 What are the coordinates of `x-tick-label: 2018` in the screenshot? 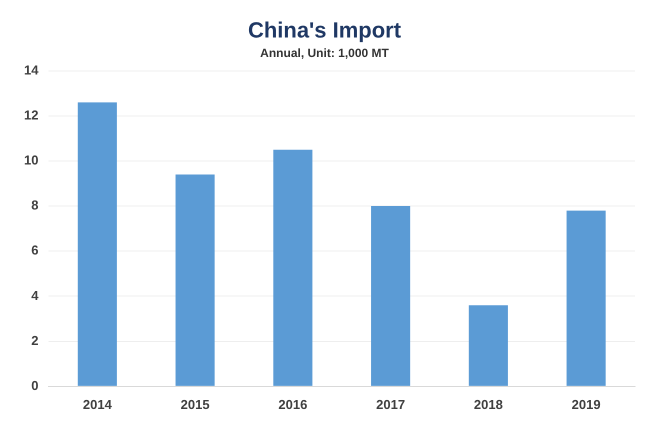 It's located at (488, 404).